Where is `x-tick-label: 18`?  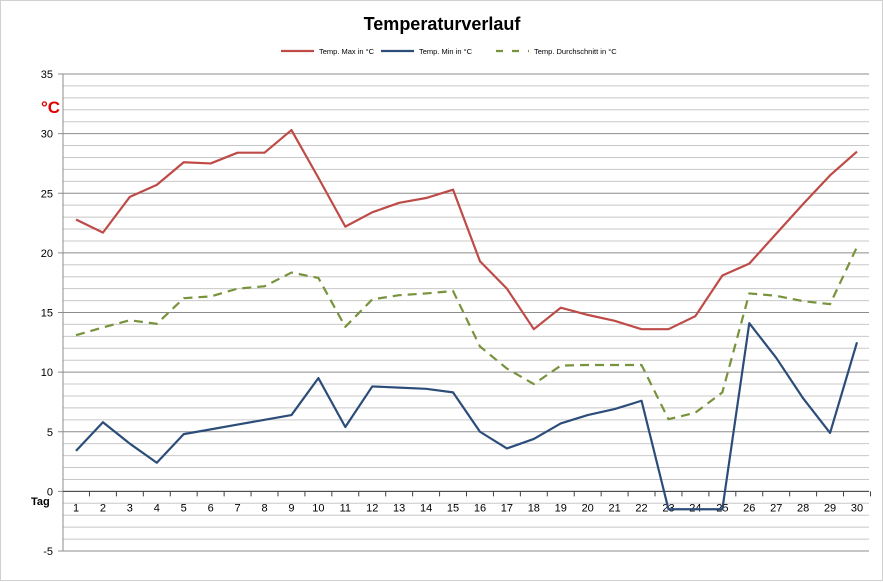 x-tick-label: 18 is located at coordinates (534, 508).